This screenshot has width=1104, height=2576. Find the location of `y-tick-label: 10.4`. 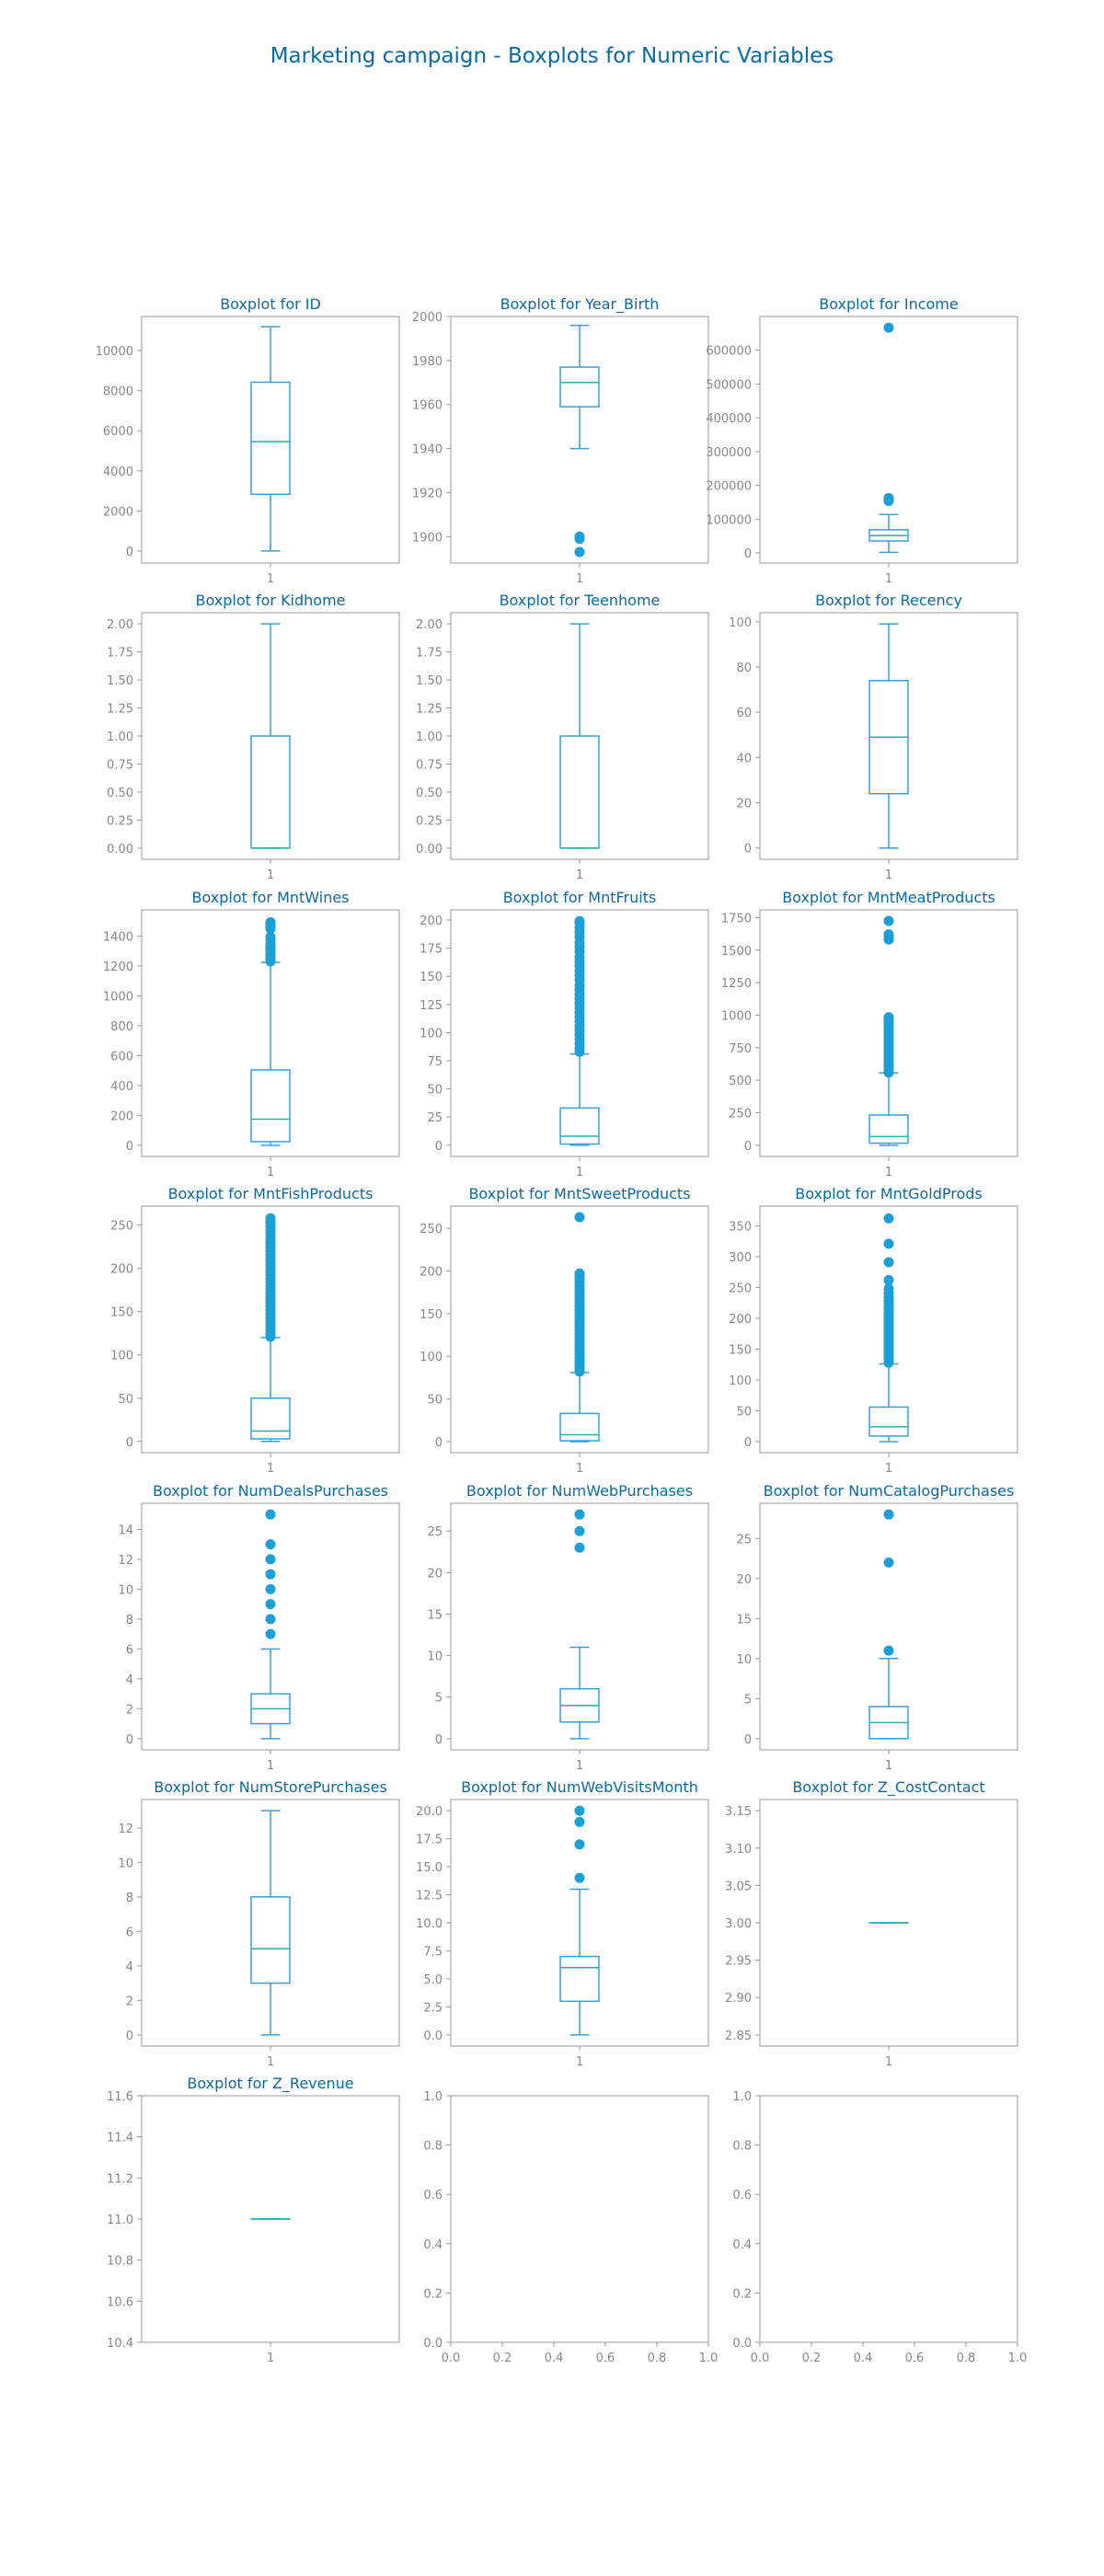

y-tick-label: 10.4 is located at coordinates (120, 2344).